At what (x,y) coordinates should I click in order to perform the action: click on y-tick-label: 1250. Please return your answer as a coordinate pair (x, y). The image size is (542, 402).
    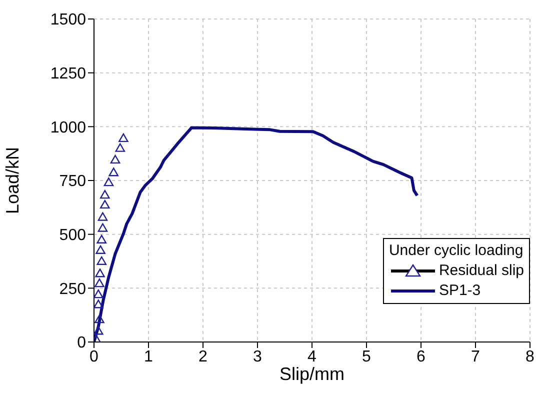
    Looking at the image, I should click on (68, 74).